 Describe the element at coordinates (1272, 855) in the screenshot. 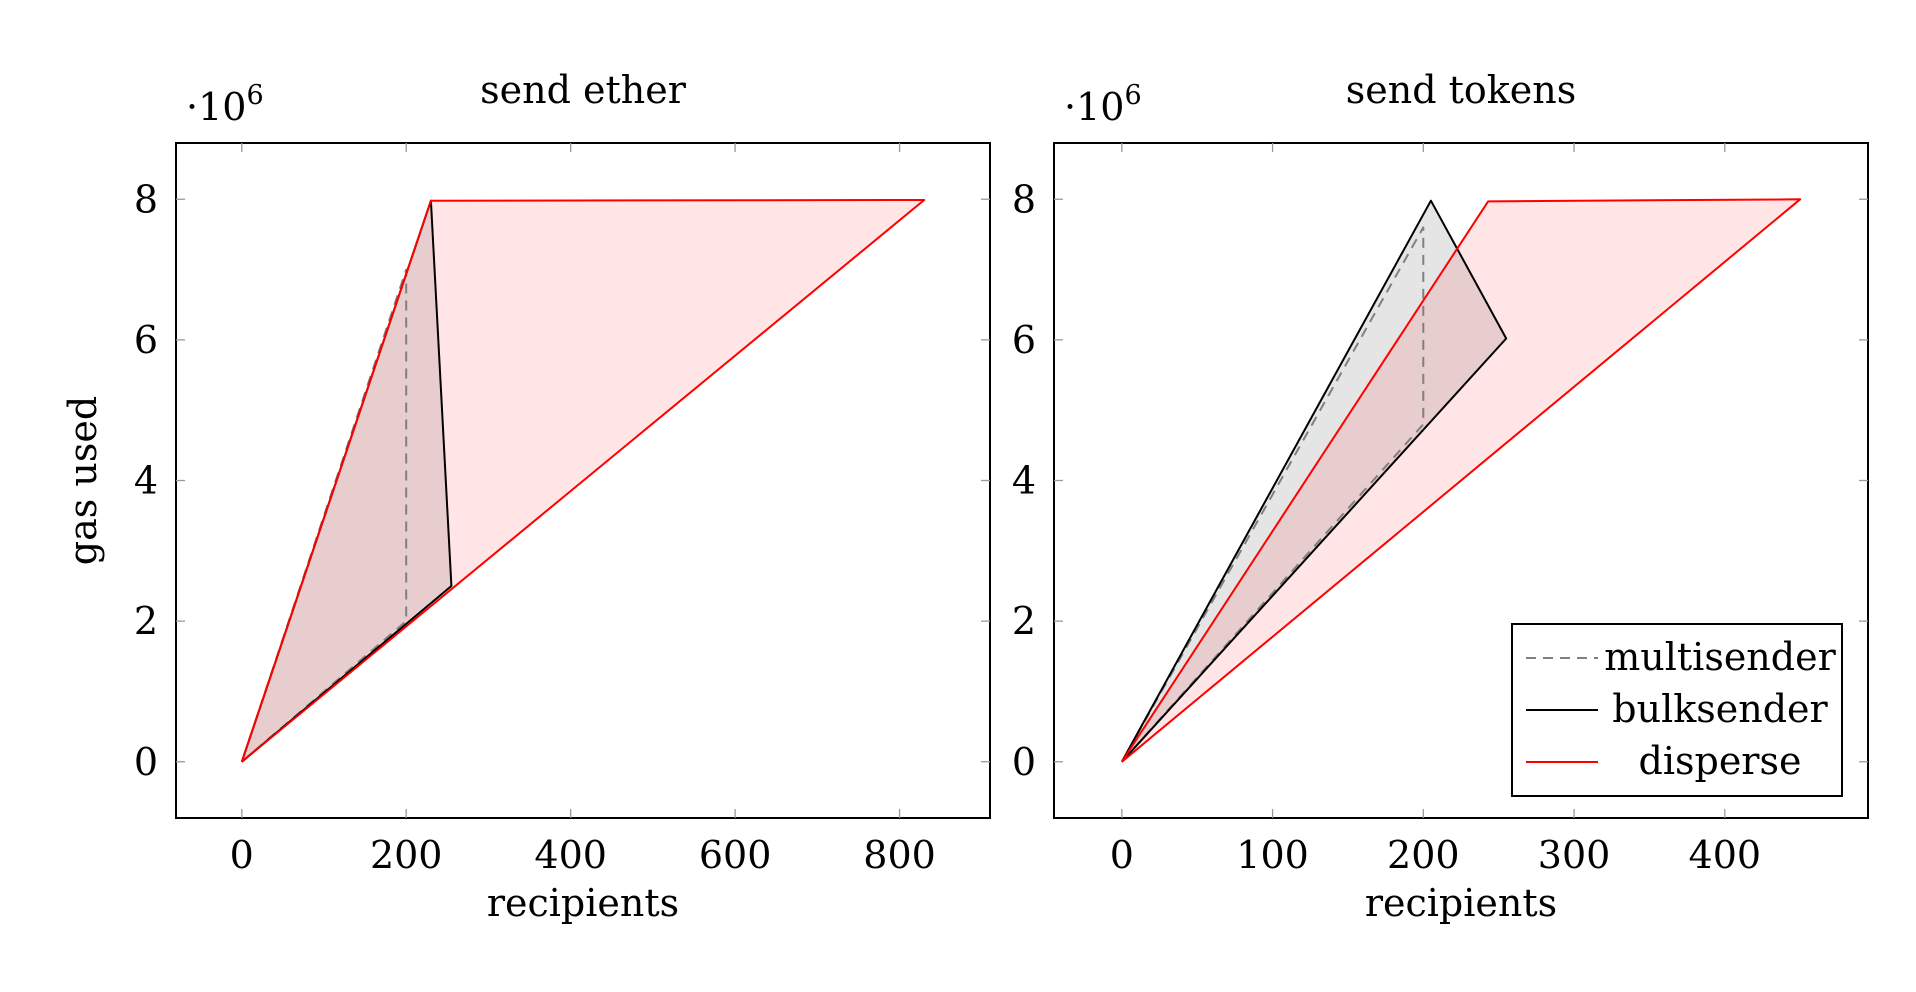

I see `x-tick-label: 100` at that location.